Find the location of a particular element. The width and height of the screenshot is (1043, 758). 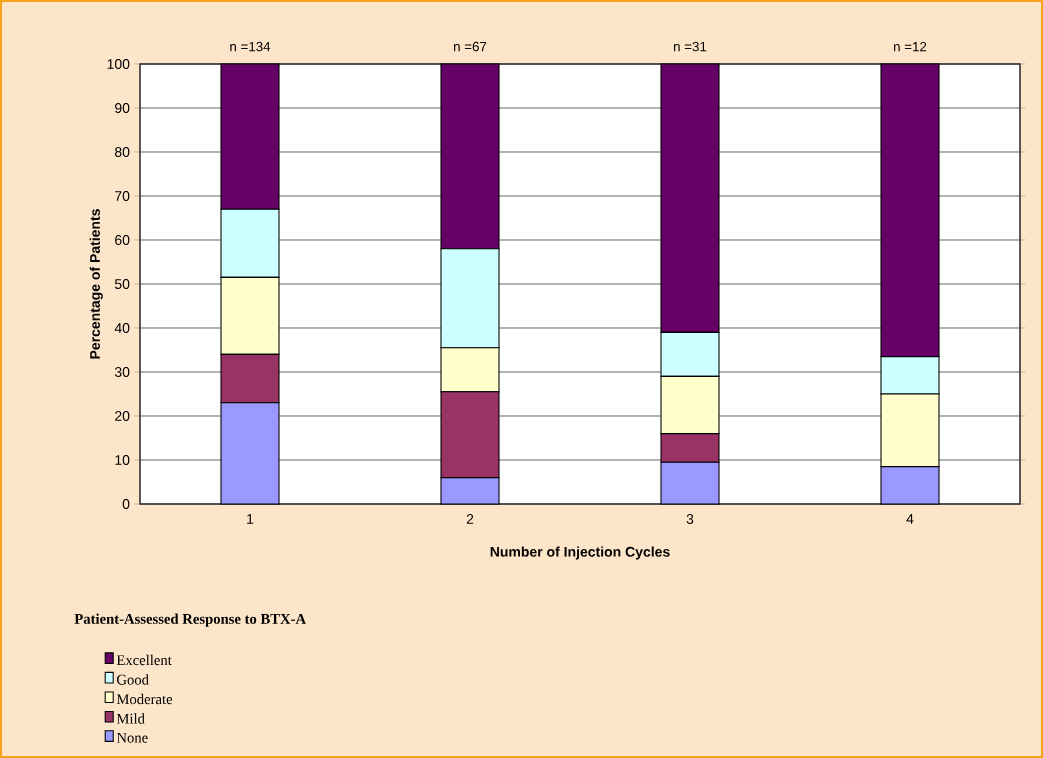

y-tick-label: 20 is located at coordinates (122, 416).